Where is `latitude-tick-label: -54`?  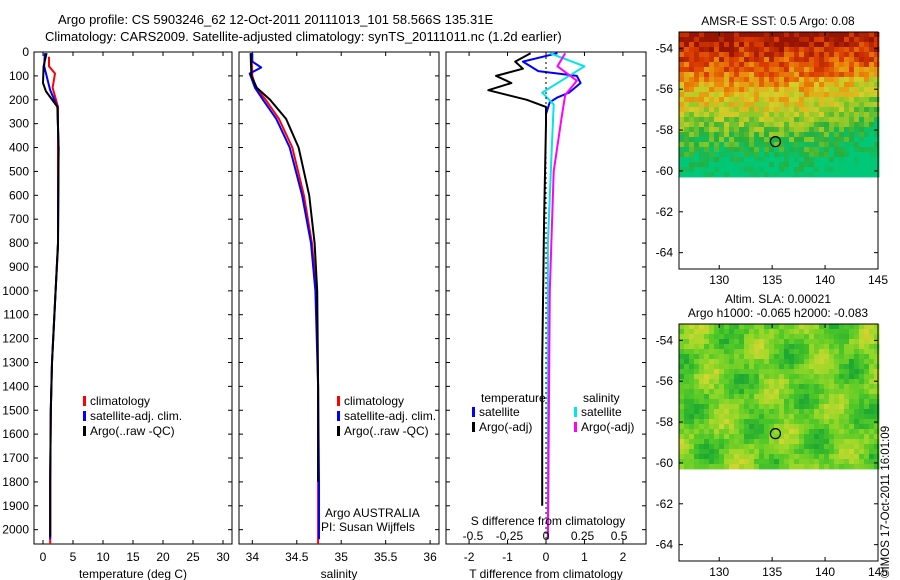
latitude-tick-label: -54 is located at coordinates (665, 340).